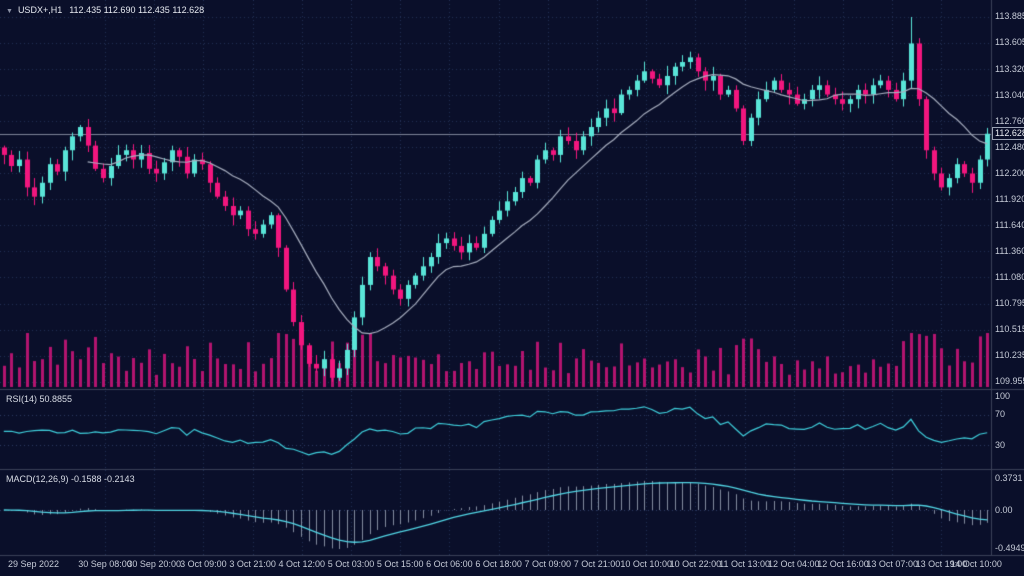 The width and height of the screenshot is (1024, 576). Describe the element at coordinates (548, 564) in the screenshot. I see `time-axis-label: 7 Oct 09:00` at that location.